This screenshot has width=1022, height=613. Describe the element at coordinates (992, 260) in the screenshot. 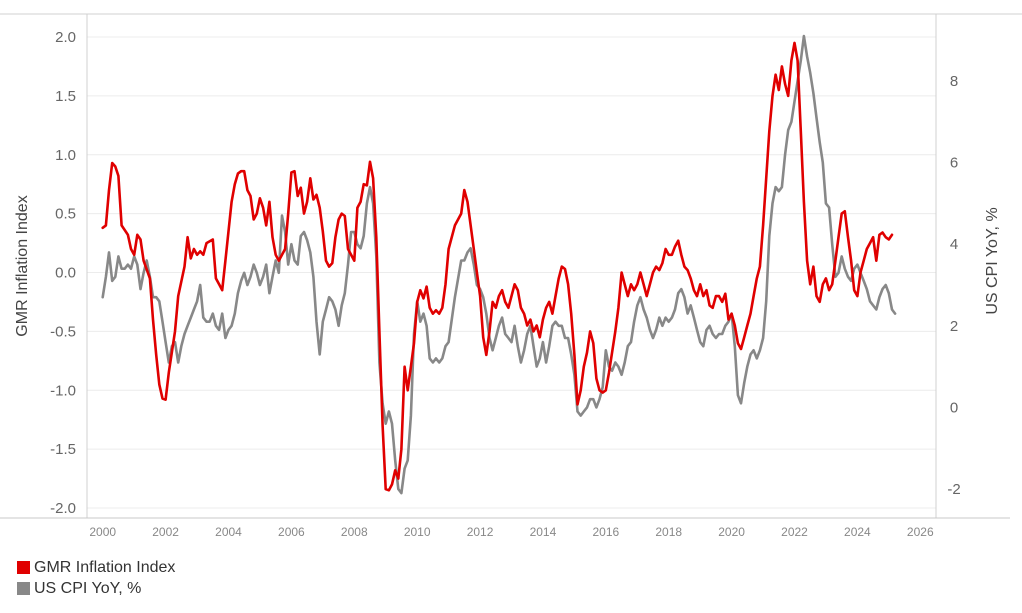

I see `right-y-axis-label: US CPI YoY, %` at that location.